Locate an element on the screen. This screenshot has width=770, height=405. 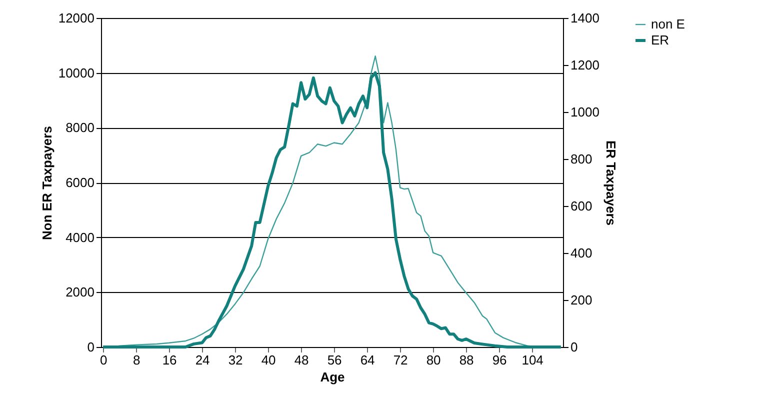
y2-tick-label: 200 is located at coordinates (581, 300).